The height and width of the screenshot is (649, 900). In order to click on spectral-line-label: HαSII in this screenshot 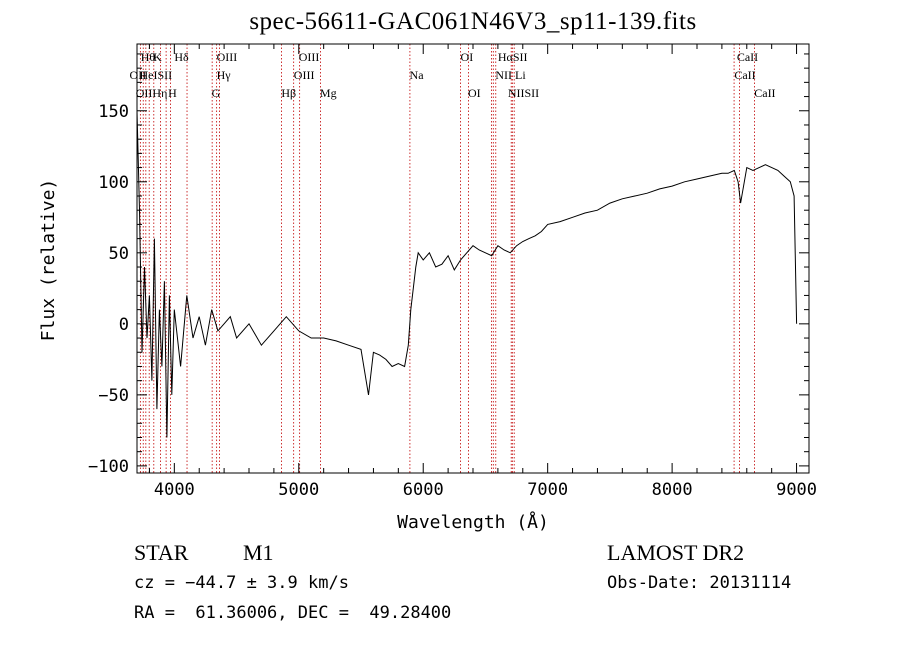, I will do `click(513, 57)`.